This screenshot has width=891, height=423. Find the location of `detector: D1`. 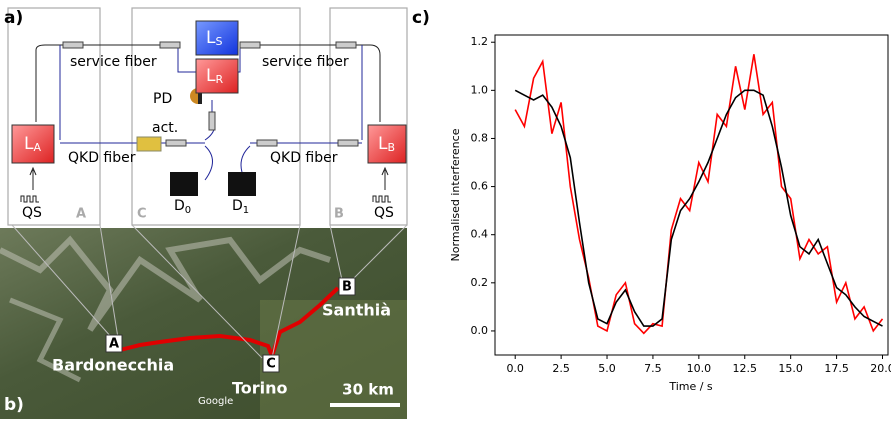

detector: D1 is located at coordinates (240, 207).